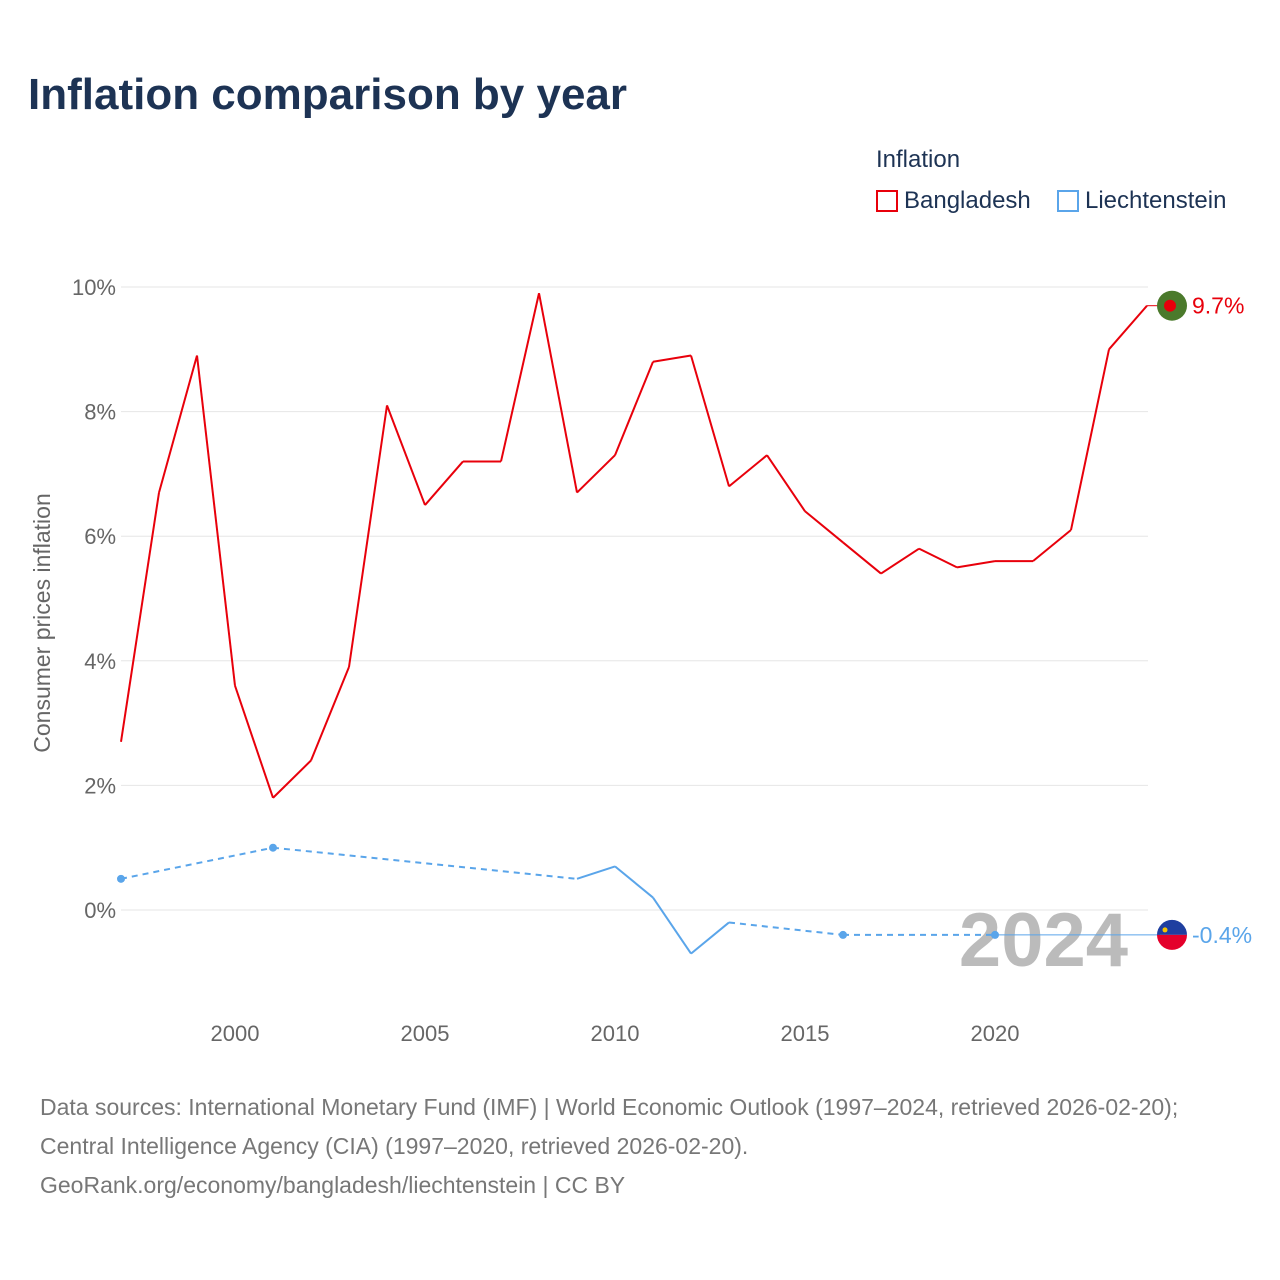 The image size is (1280, 1280). What do you see at coordinates (235, 1033) in the screenshot?
I see `x-tick-label: 2000` at bounding box center [235, 1033].